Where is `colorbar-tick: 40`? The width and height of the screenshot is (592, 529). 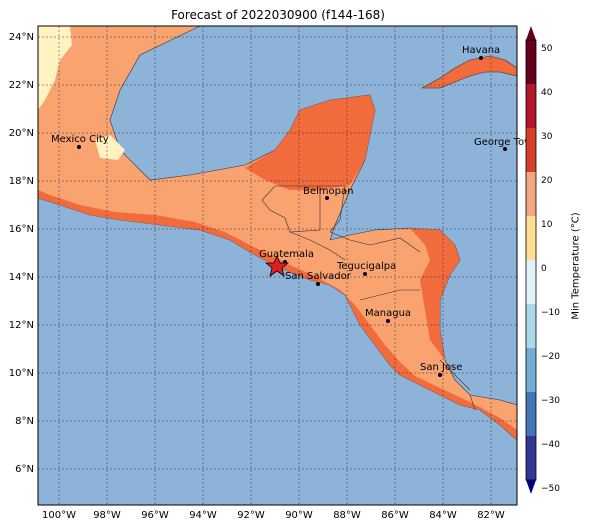
colorbar-tick: 40 is located at coordinates (547, 93).